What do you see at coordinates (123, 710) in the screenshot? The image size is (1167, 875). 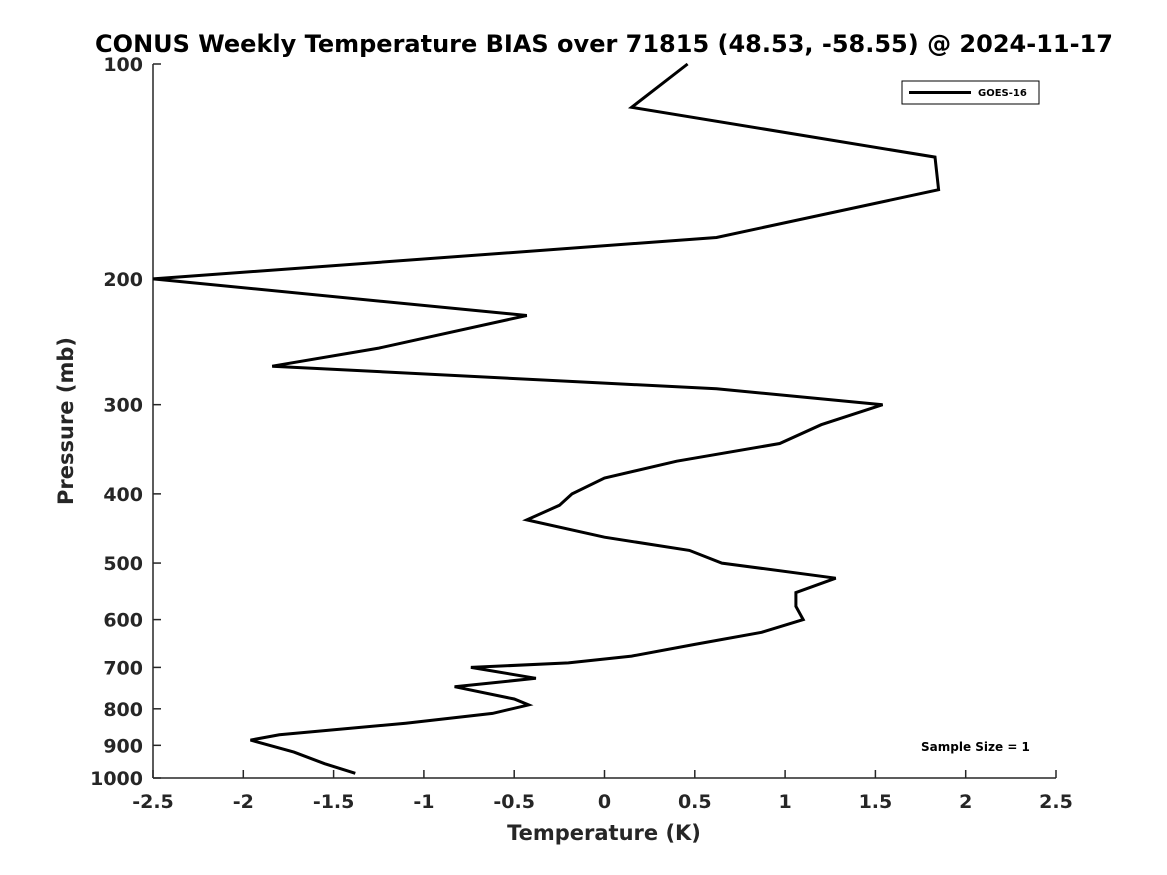 I see `y-tick-label: 800` at bounding box center [123, 710].